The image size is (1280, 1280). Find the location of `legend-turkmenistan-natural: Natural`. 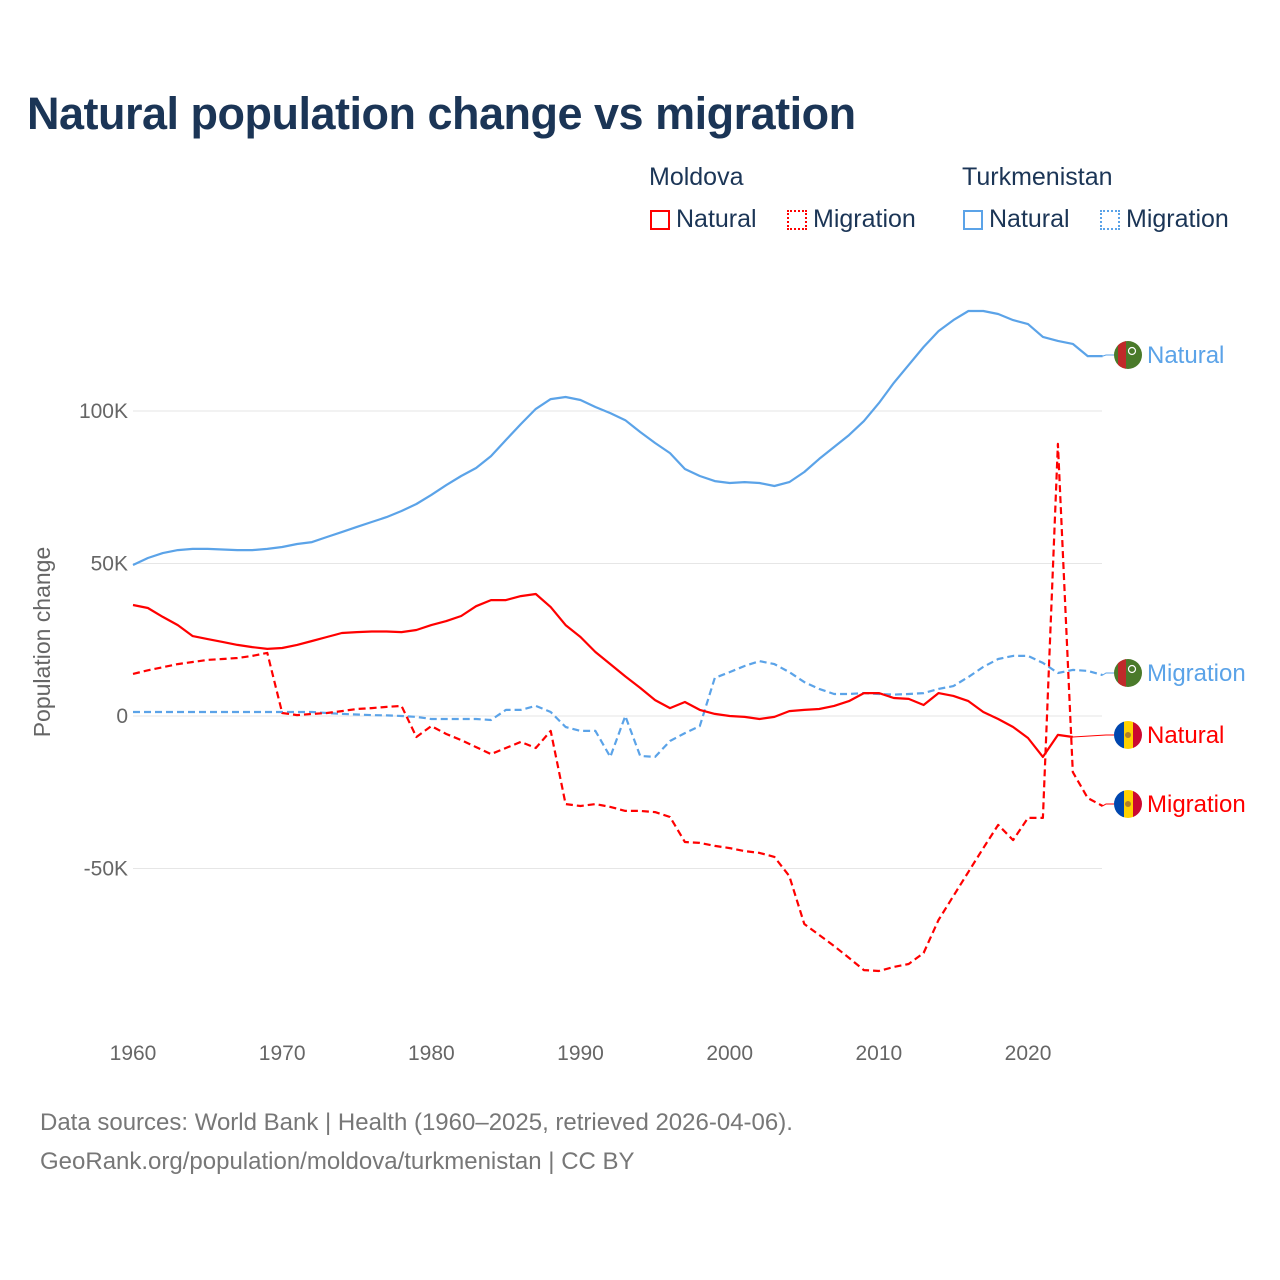

legend-turkmenistan-natural: Natural is located at coordinates (1016, 219).